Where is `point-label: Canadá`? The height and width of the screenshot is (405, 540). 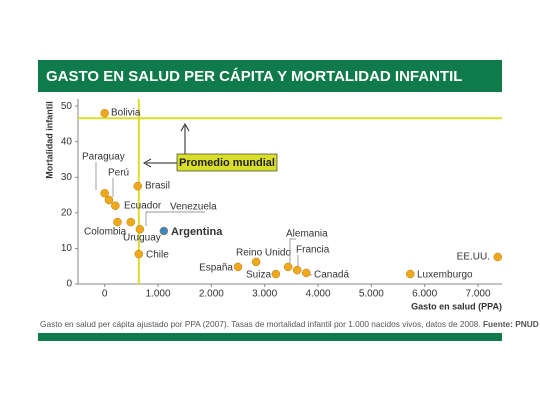 point-label: Canadá is located at coordinates (331, 275).